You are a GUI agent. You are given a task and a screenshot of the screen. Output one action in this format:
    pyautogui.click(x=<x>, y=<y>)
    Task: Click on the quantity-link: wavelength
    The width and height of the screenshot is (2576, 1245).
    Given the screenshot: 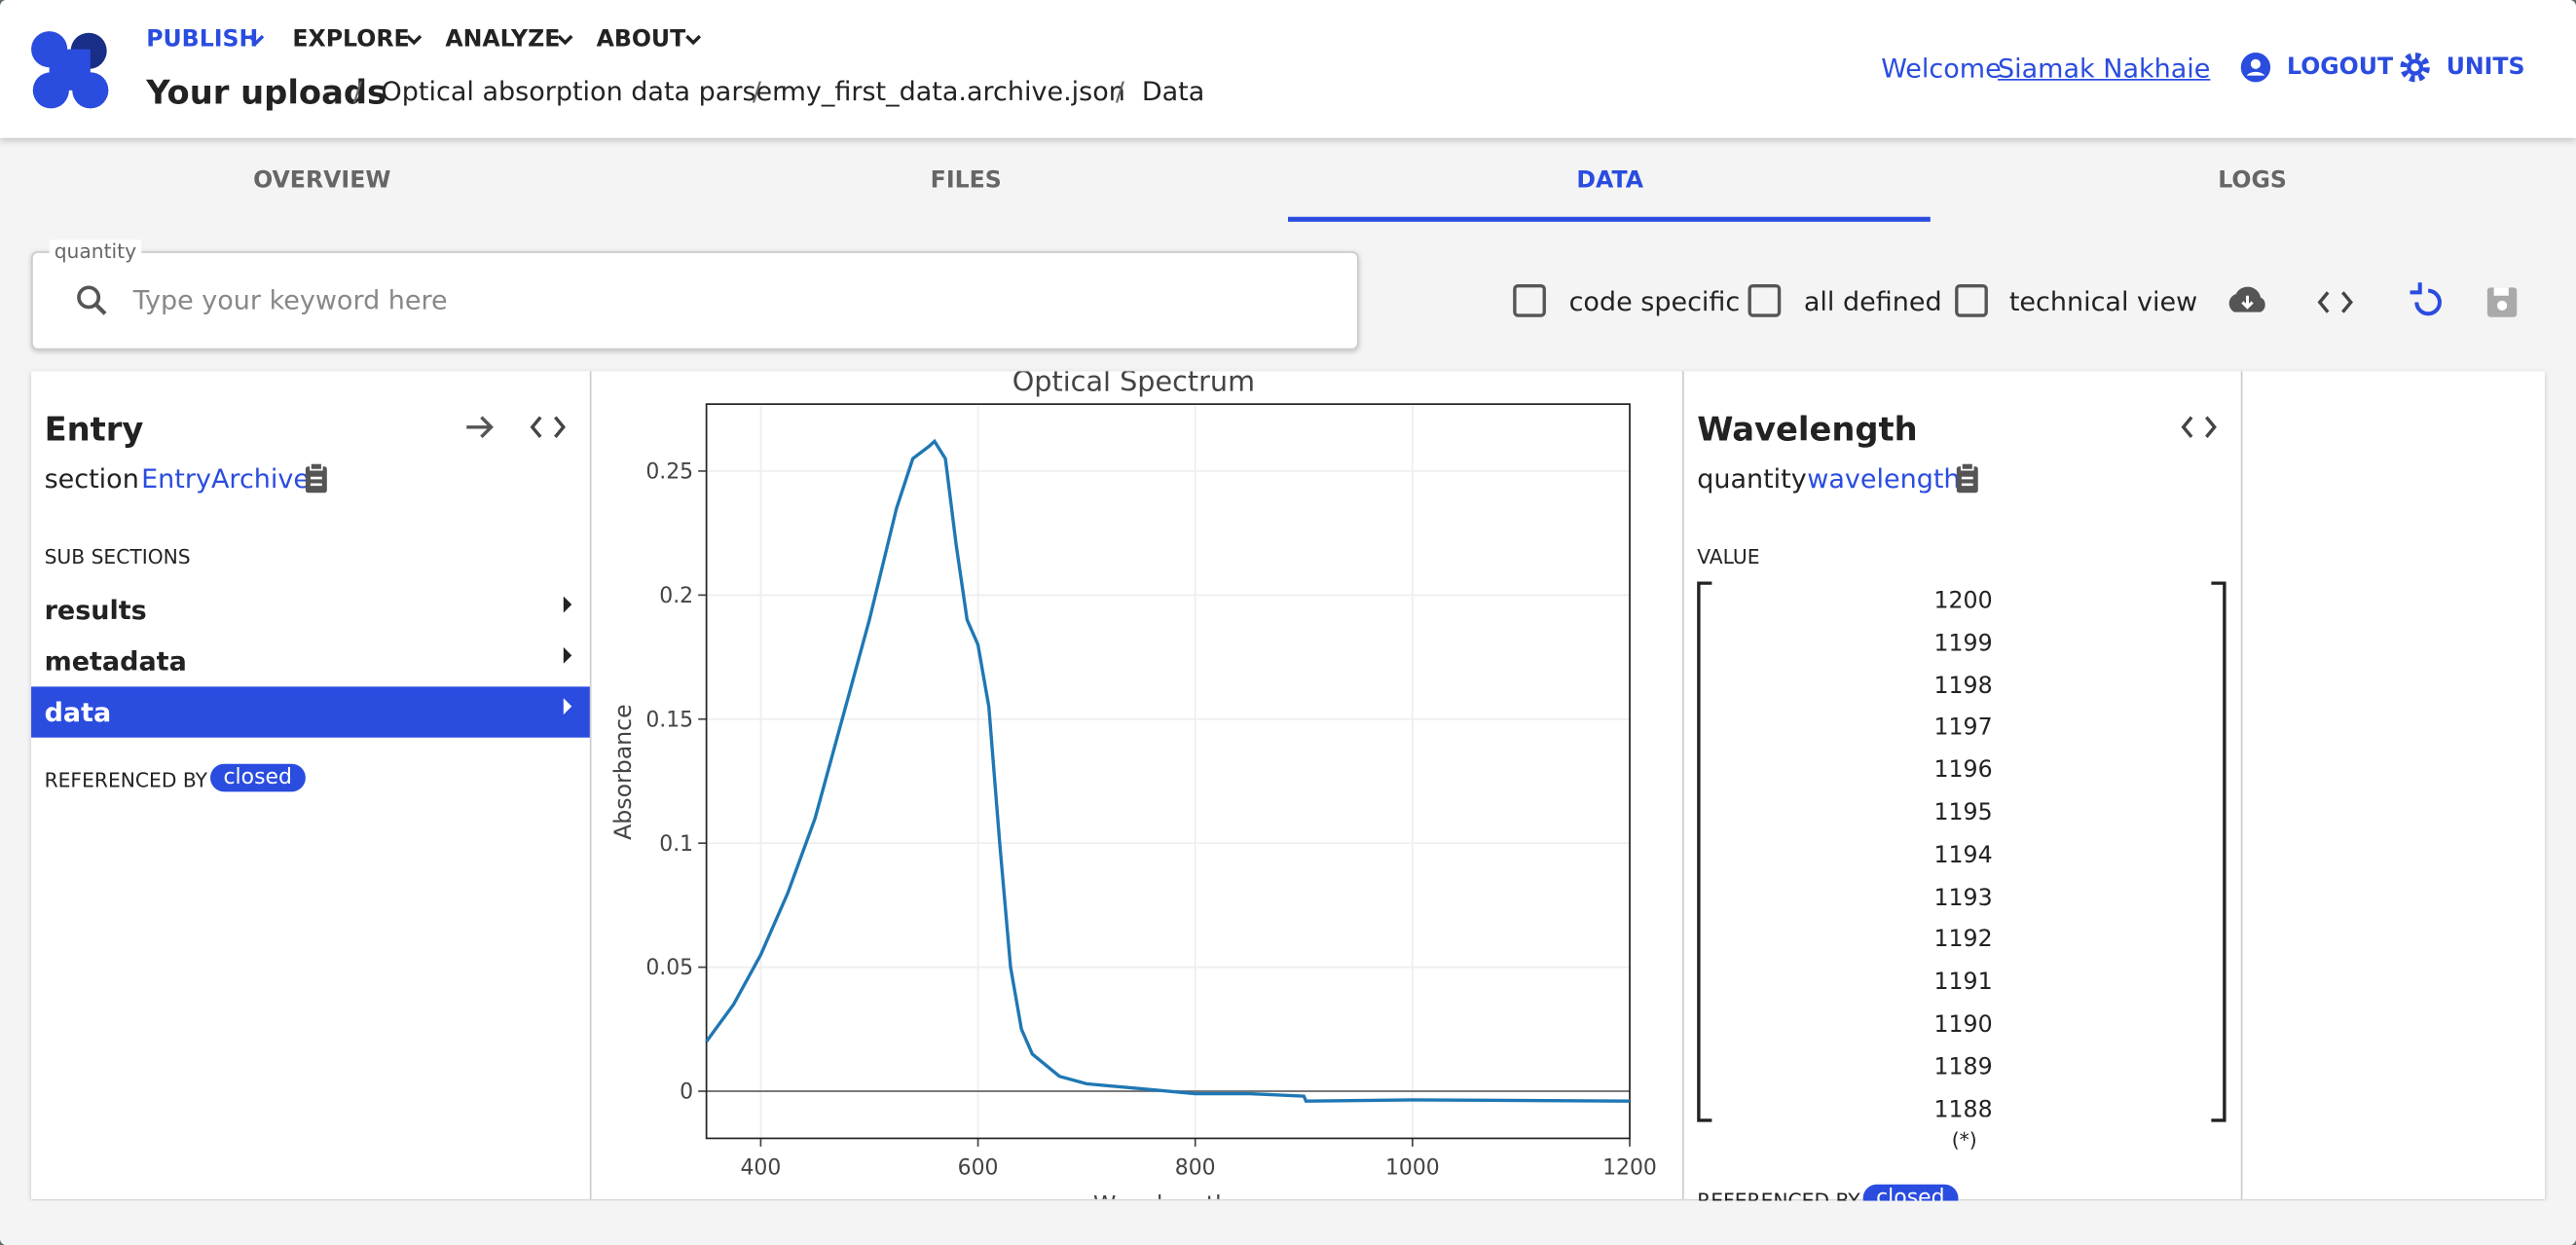 What is the action you would take?
    pyautogui.click(x=1884, y=478)
    